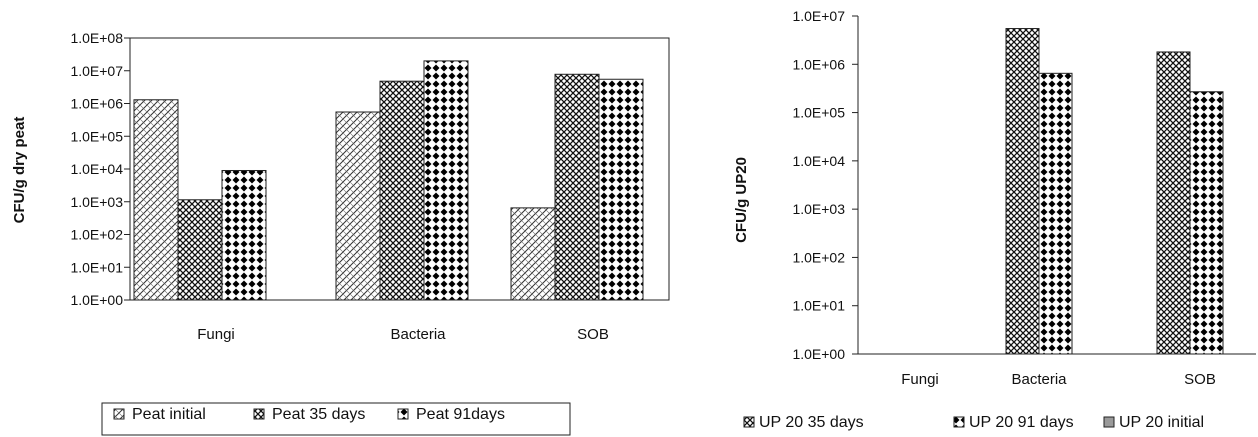  I want to click on legend-label: UP 20 35 days, so click(811, 422).